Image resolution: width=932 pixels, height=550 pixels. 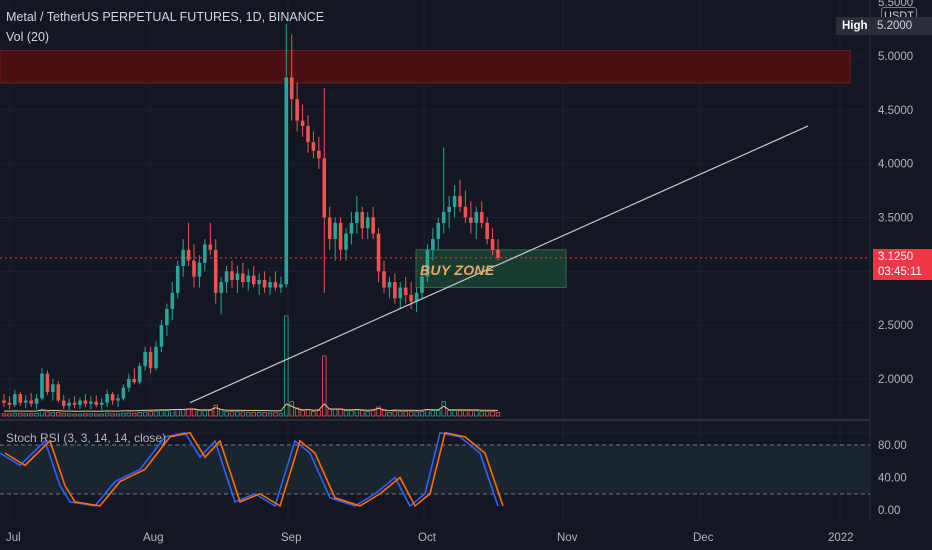 What do you see at coordinates (902, 257) in the screenshot?
I see `current-price-tag: 3.1250` at bounding box center [902, 257].